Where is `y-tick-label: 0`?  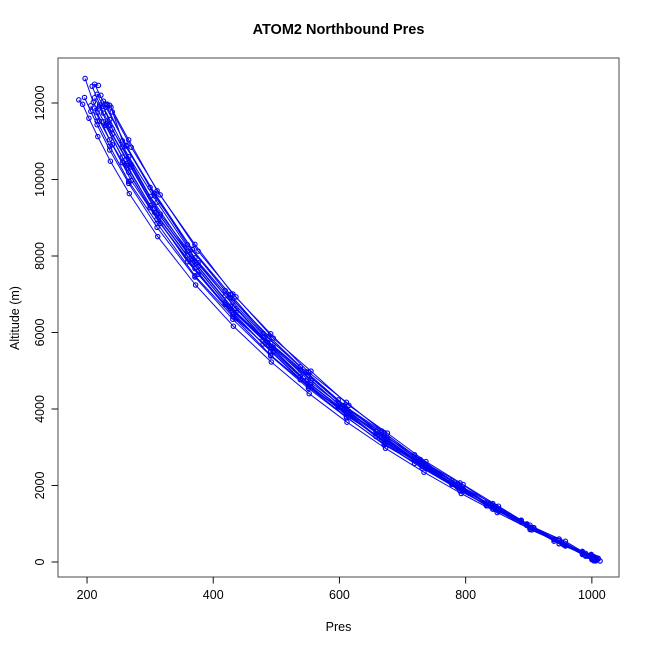
y-tick-label: 0 is located at coordinates (40, 561).